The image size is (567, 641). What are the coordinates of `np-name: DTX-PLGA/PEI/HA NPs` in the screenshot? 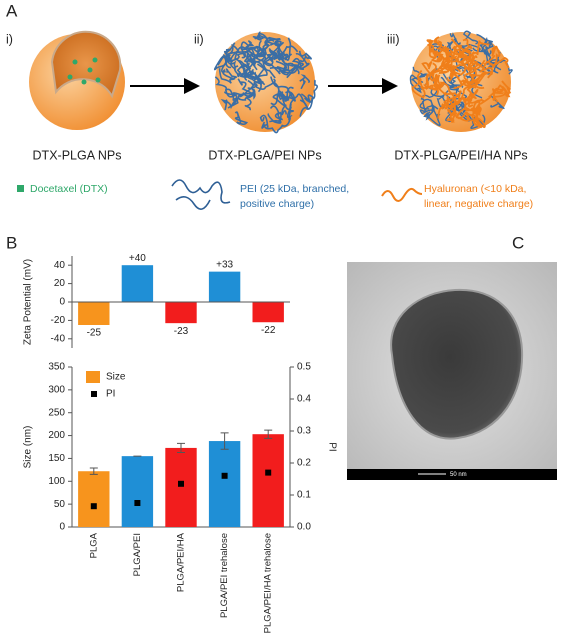 It's located at (460, 155).